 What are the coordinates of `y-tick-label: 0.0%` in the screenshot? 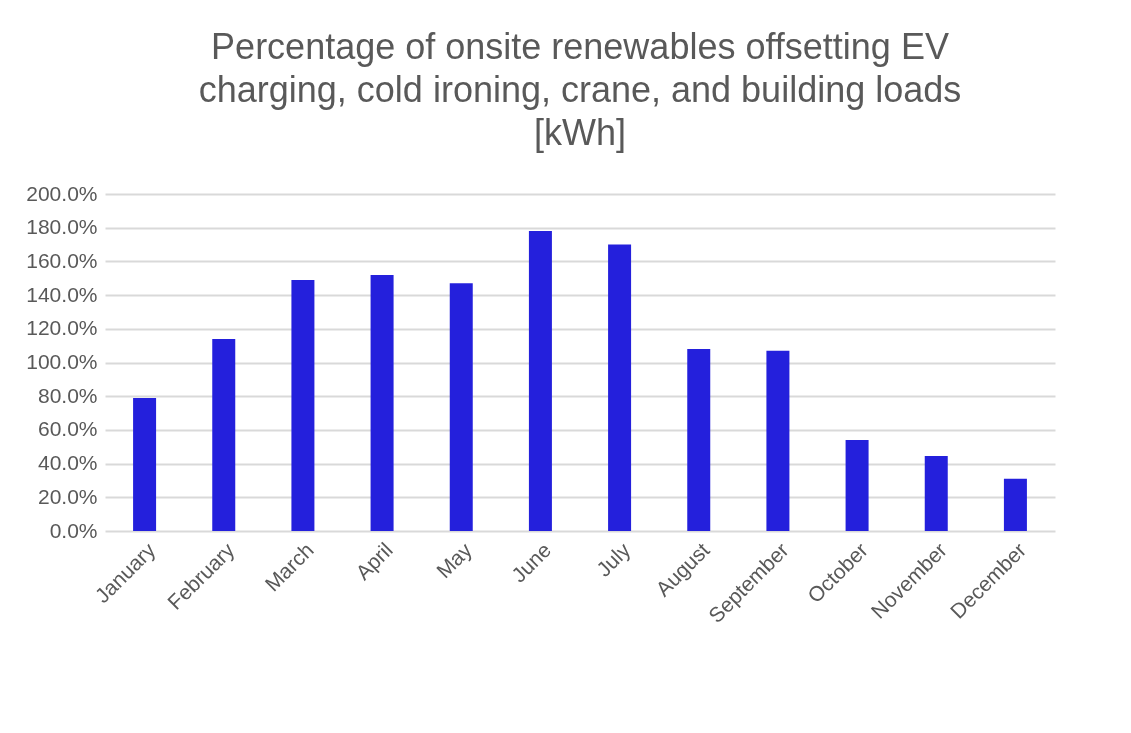 It's located at (73, 530).